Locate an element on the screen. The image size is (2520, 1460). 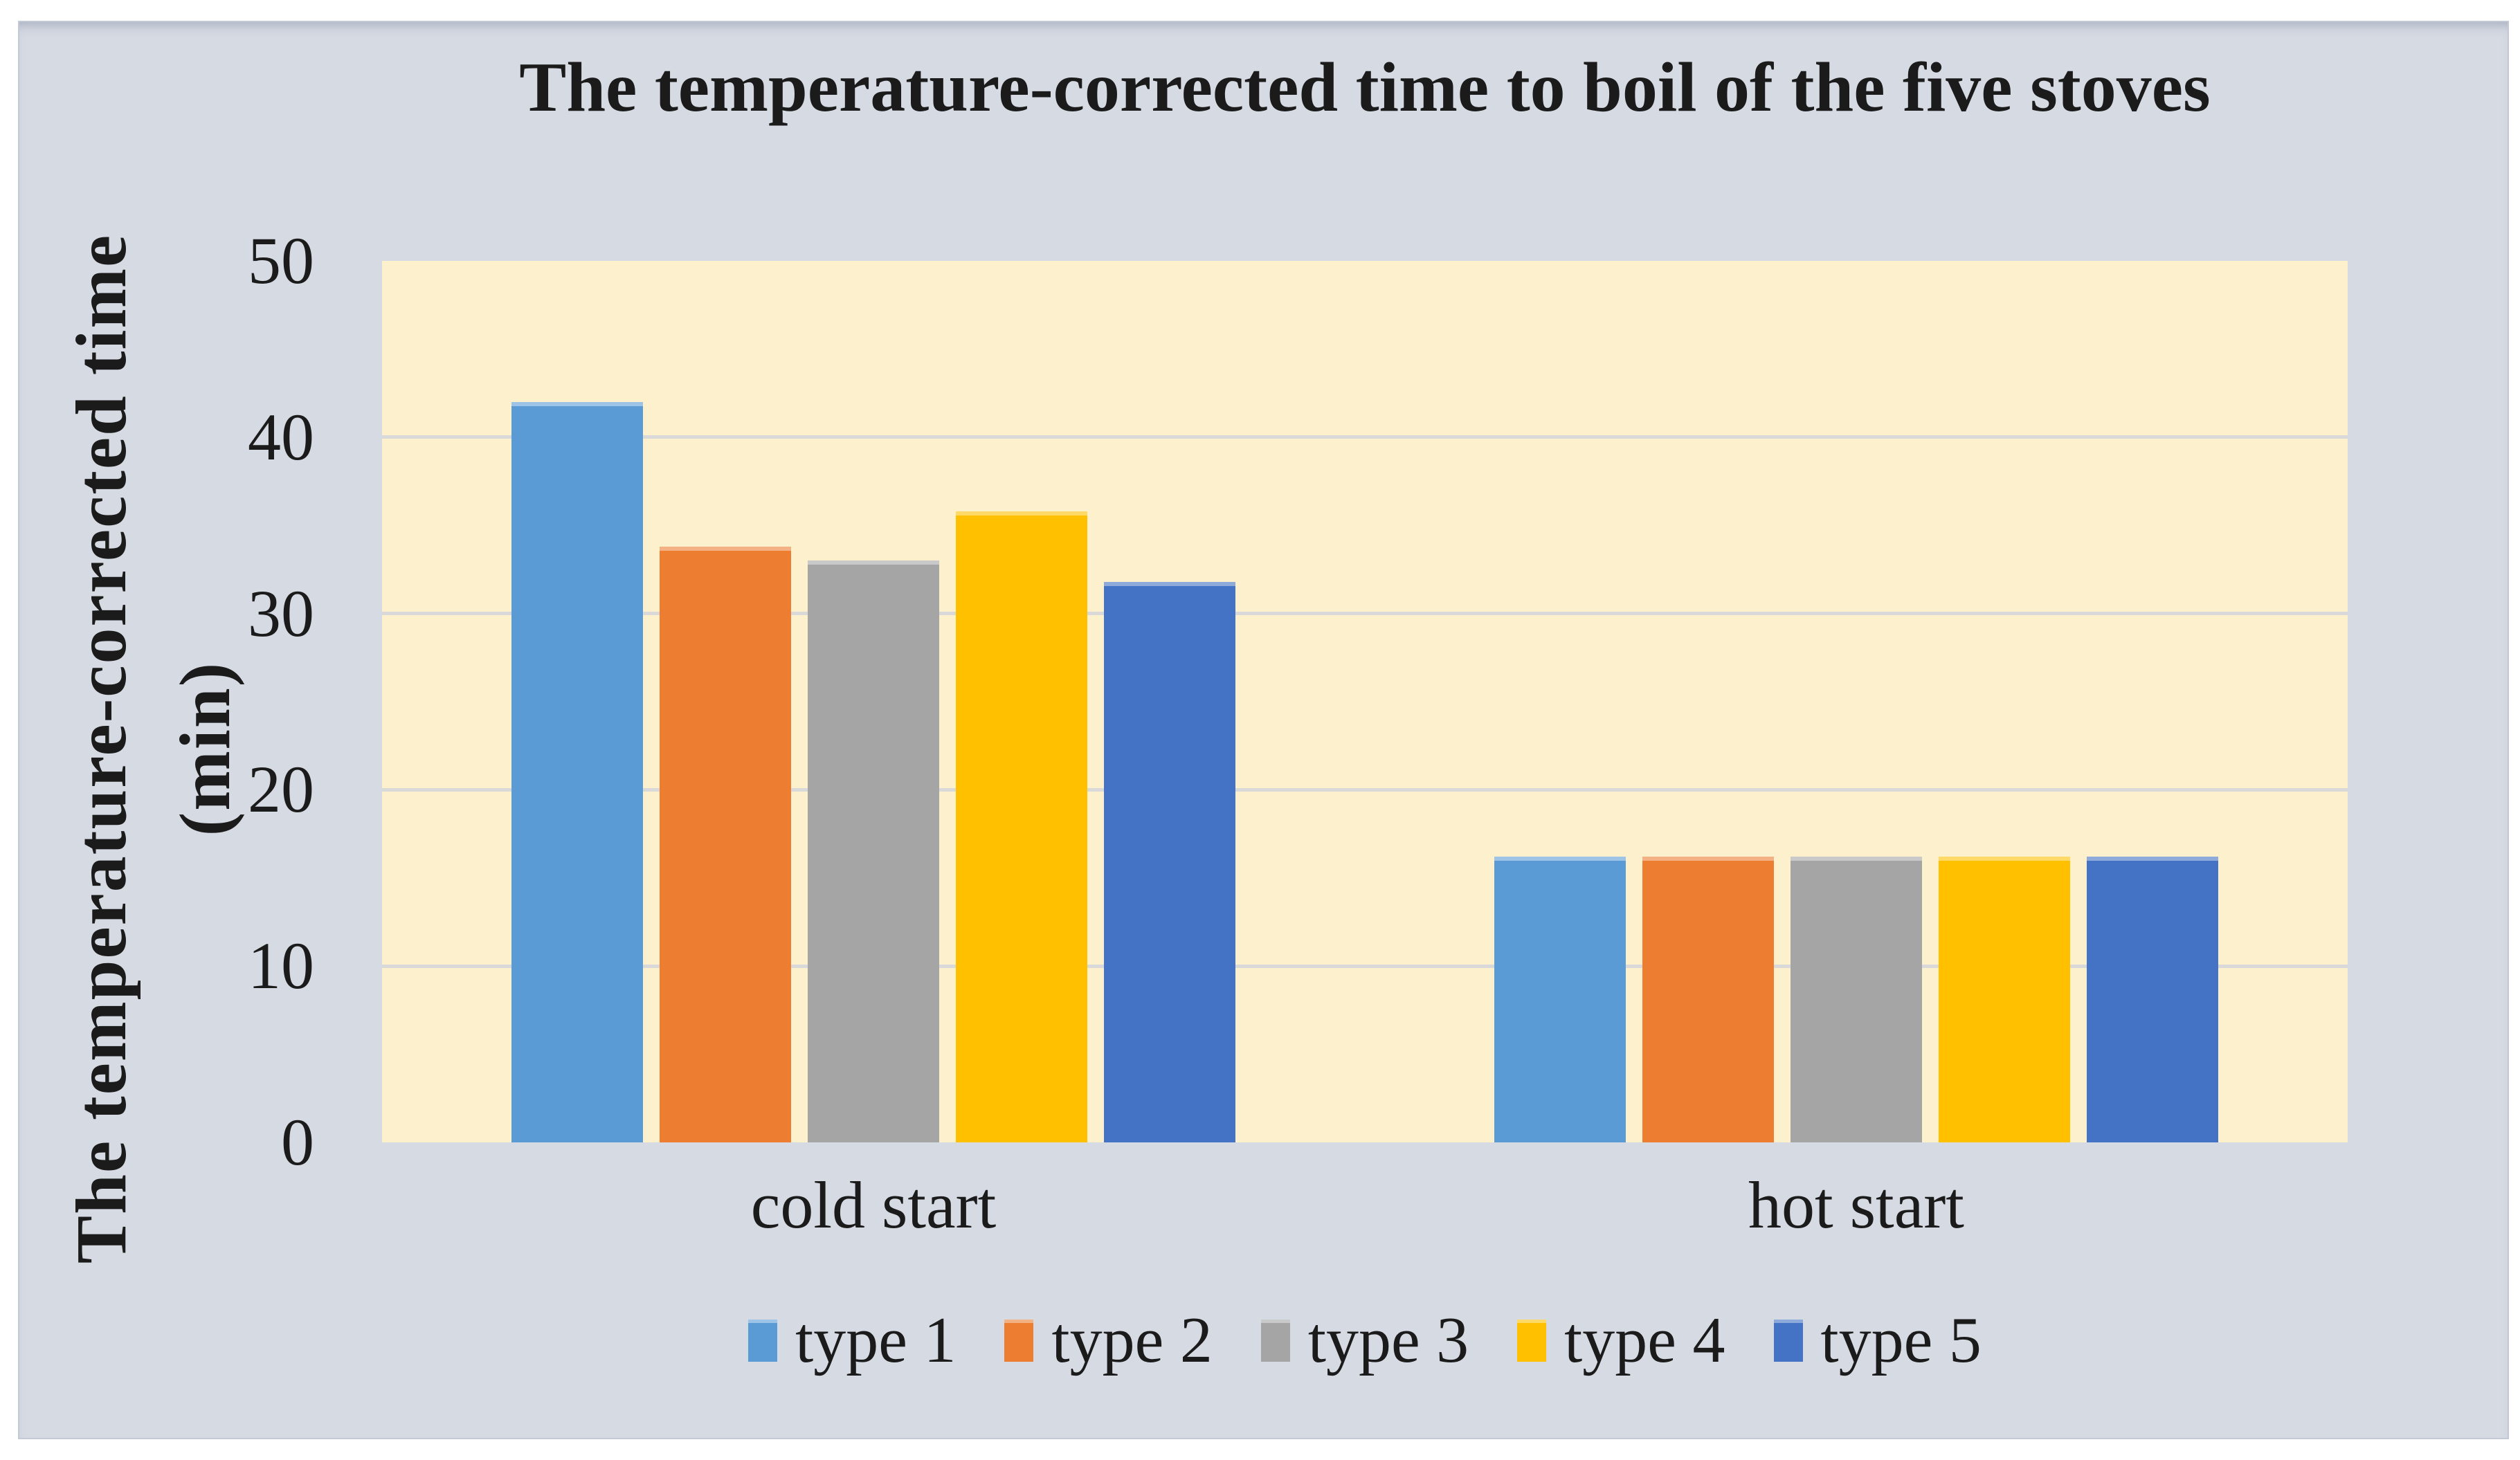
bar-type-1-cold-start is located at coordinates (577, 771).